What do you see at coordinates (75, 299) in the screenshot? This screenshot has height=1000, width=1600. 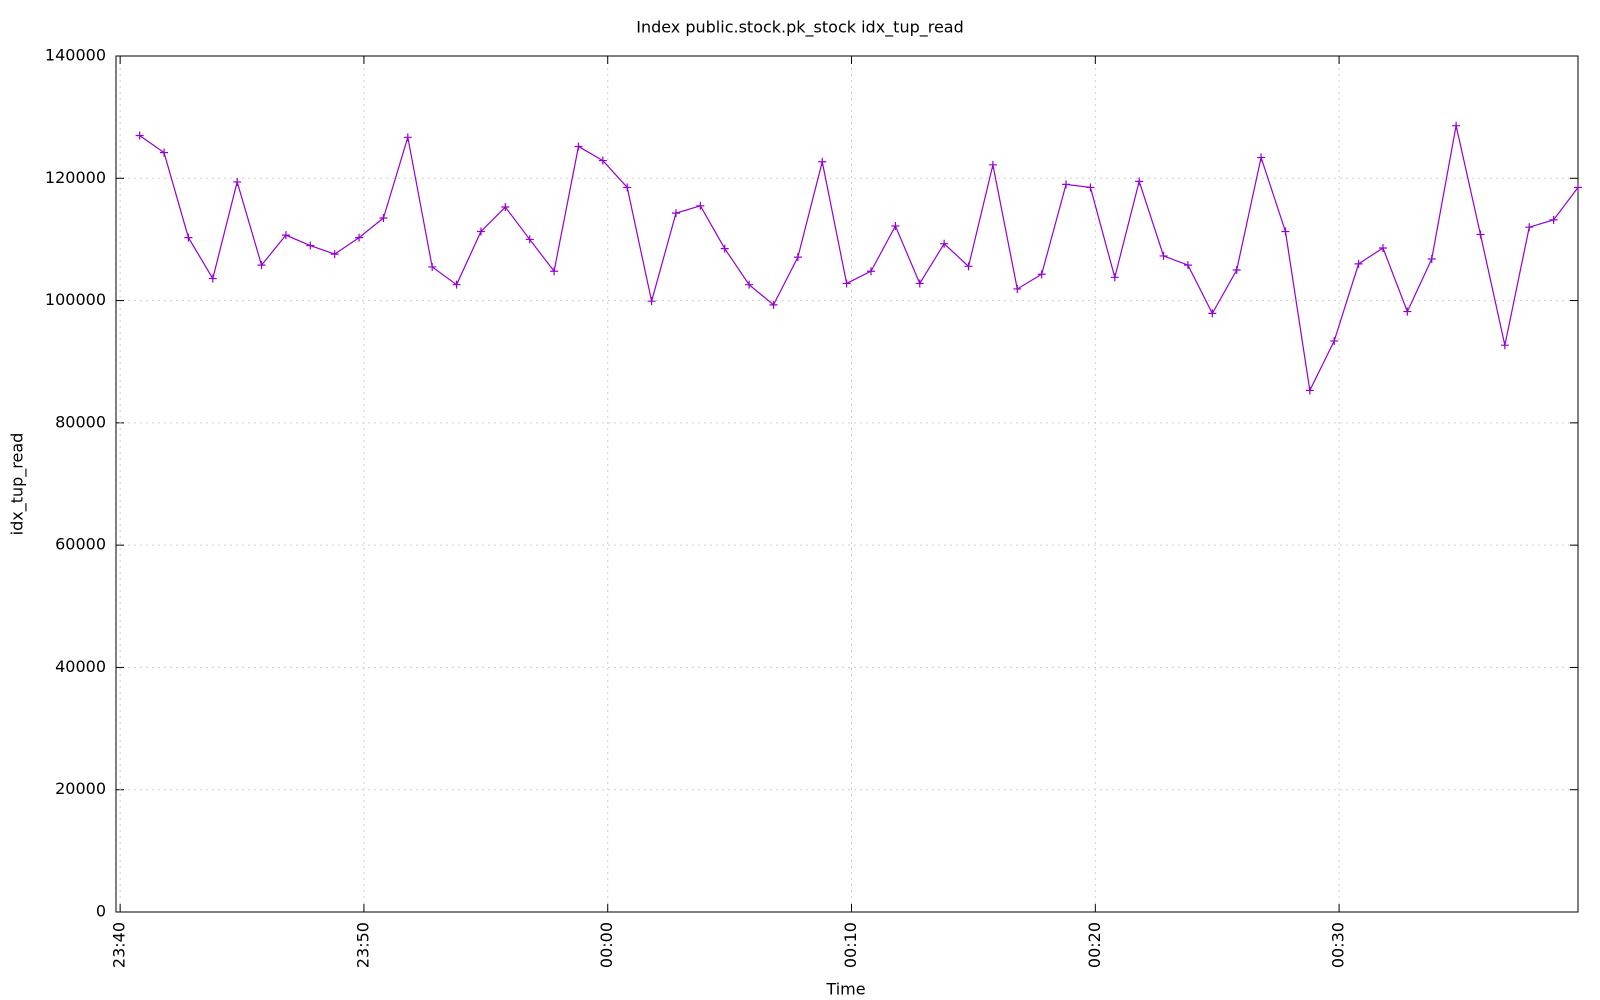 I see `y-tick-label: 100000` at bounding box center [75, 299].